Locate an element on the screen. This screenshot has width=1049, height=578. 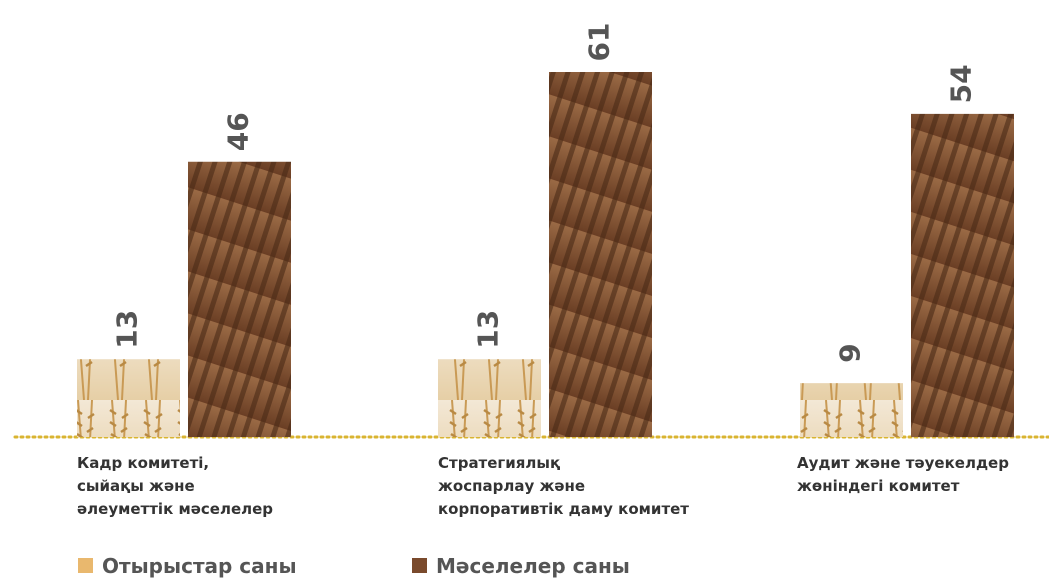
category-label: Стратегиялық is located at coordinates (499, 463).